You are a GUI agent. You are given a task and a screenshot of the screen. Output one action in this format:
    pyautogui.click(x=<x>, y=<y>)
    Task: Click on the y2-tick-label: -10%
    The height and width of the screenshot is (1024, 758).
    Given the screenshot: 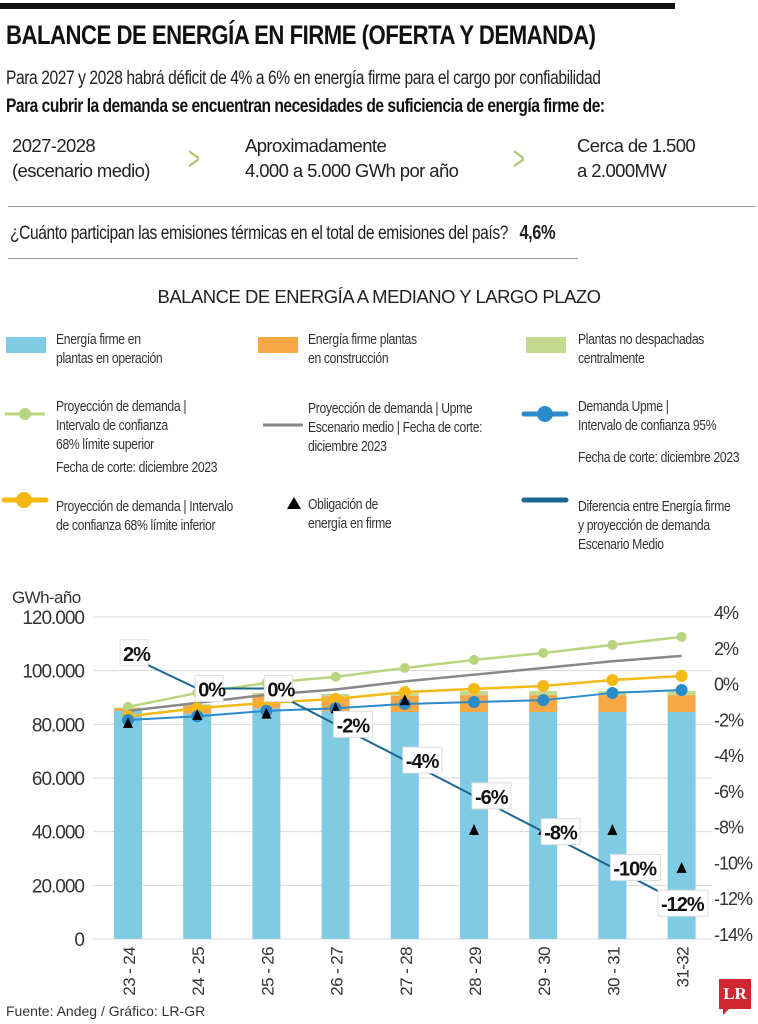 What is the action you would take?
    pyautogui.click(x=733, y=863)
    